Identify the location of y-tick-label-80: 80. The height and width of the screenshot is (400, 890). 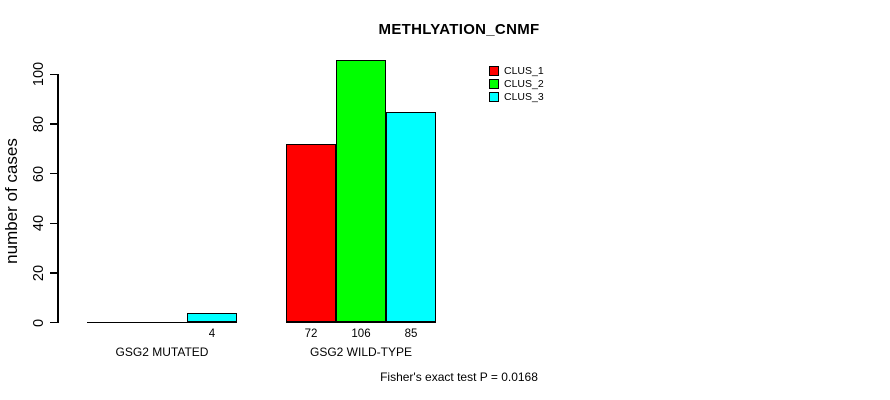
(39, 124).